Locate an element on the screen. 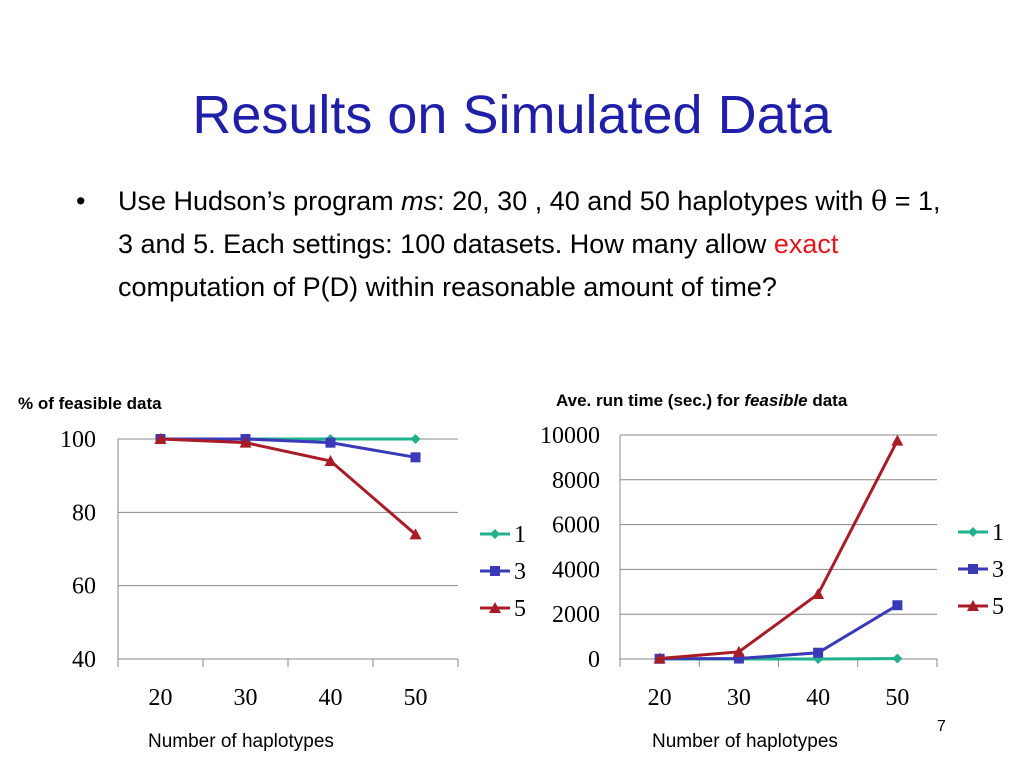 Image resolution: width=1024 pixels, height=768 pixels. left-ytick-label: 80 is located at coordinates (84, 513).